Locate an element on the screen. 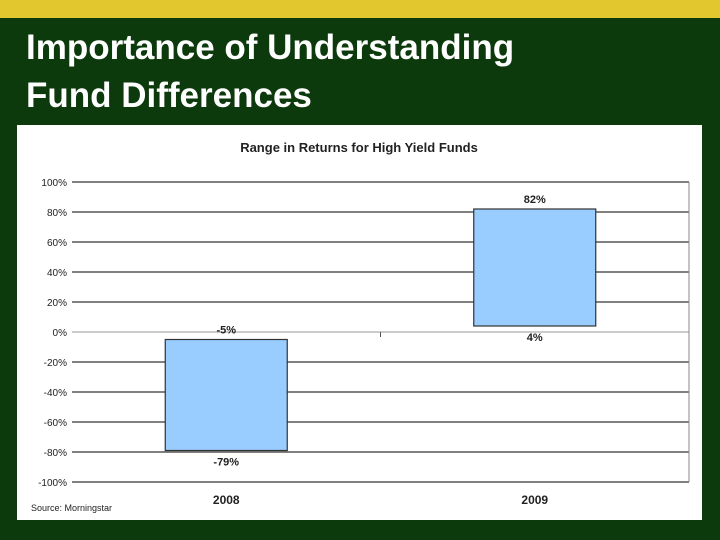 The image size is (720, 540). data-label-low: -79% is located at coordinates (226, 463).